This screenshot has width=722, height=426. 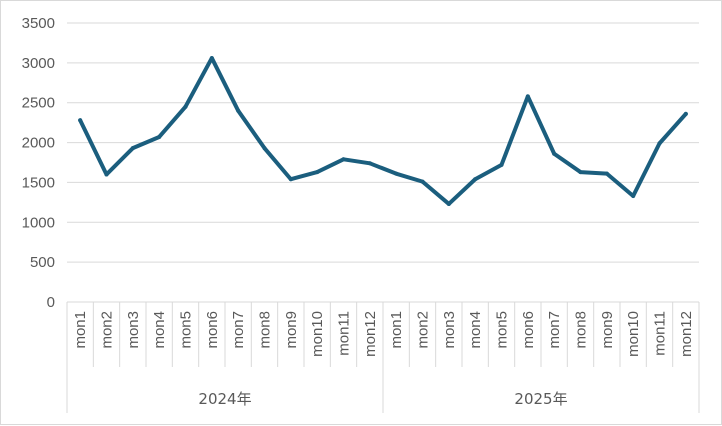 What do you see at coordinates (38, 143) in the screenshot?
I see `y-tick-label: 2000` at bounding box center [38, 143].